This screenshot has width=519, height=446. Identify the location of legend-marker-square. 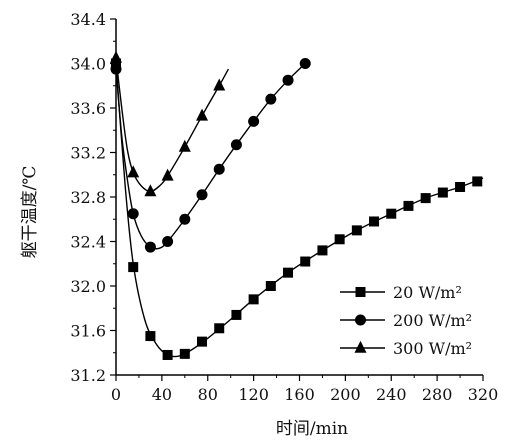
(360, 292).